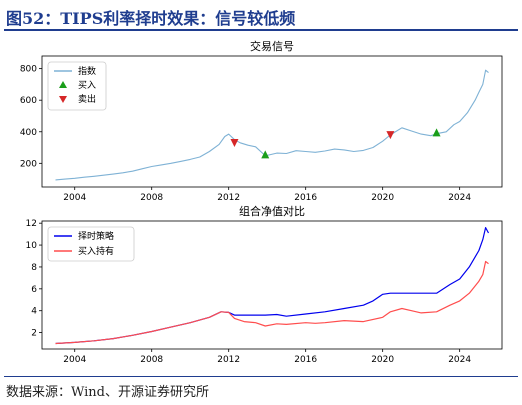  What do you see at coordinates (272, 46) in the screenshot?
I see `signals-chart-title: 交易信号` at bounding box center [272, 46].